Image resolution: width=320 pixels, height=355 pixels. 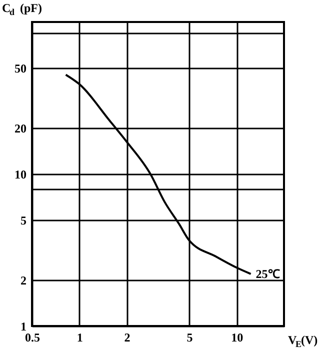 I want to click on x-tick-label: 1, so click(x=79, y=337).